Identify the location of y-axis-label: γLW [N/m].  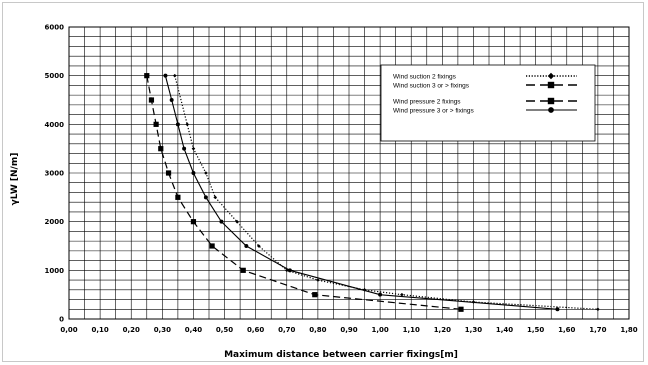
(15, 179).